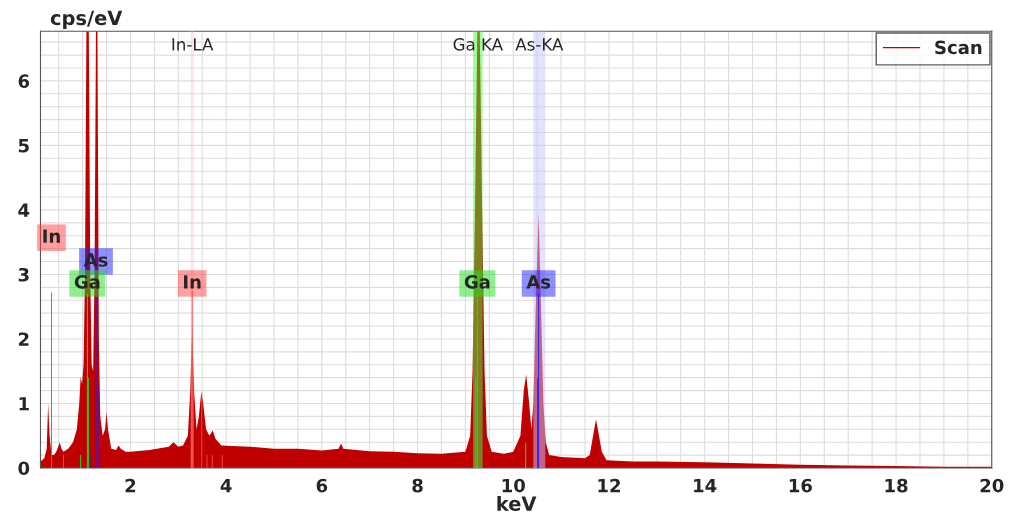 The width and height of the screenshot is (1012, 520). I want to click on y-tick-label: 1, so click(24, 404).